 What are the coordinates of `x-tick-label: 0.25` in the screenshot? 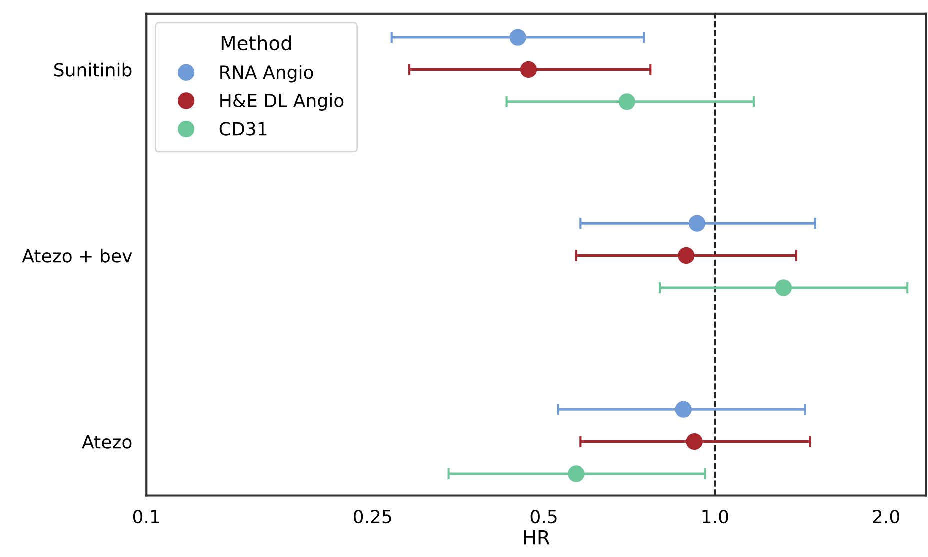 It's located at (373, 517).